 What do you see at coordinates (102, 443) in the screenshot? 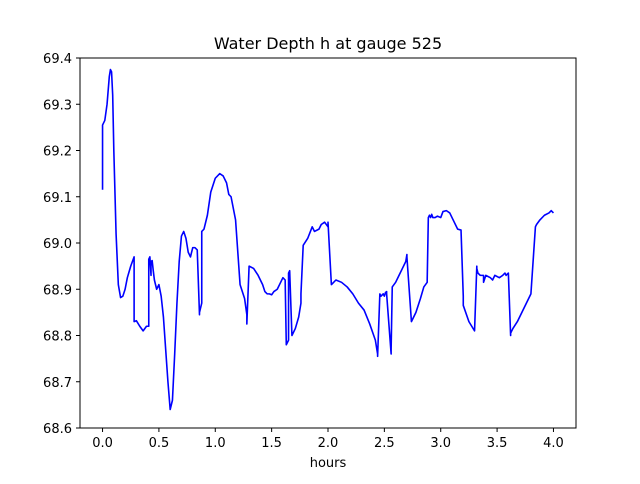
I see `x-tick-label: 0.0` at bounding box center [102, 443].